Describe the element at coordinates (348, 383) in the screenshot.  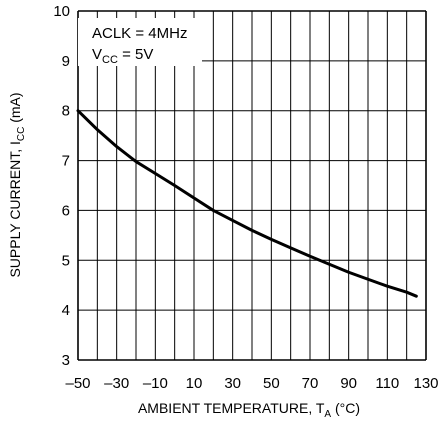
I see `x-tick-label: 90` at that location.